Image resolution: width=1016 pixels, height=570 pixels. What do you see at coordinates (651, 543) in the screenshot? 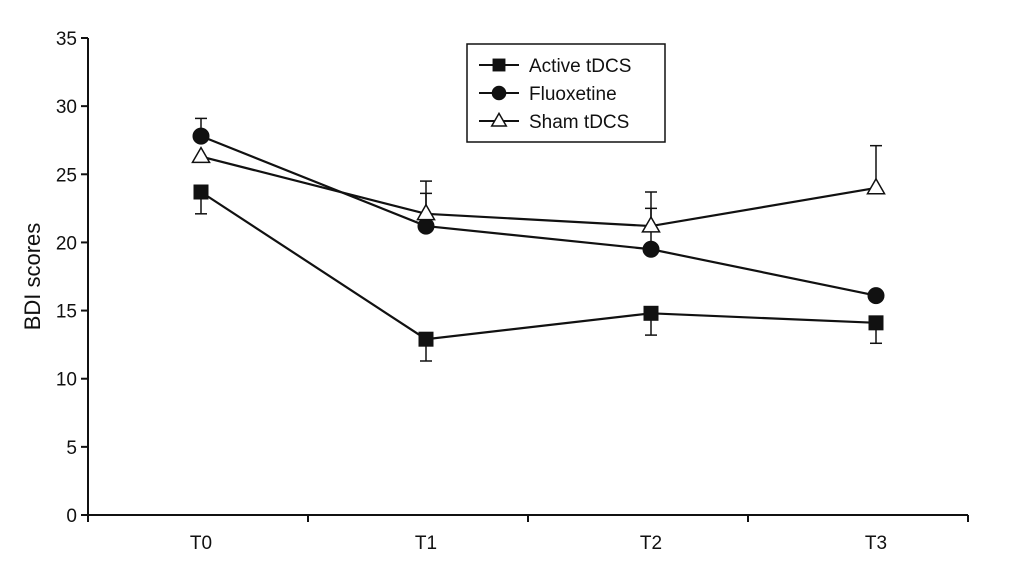
I see `x-tick-label: T2` at bounding box center [651, 543].